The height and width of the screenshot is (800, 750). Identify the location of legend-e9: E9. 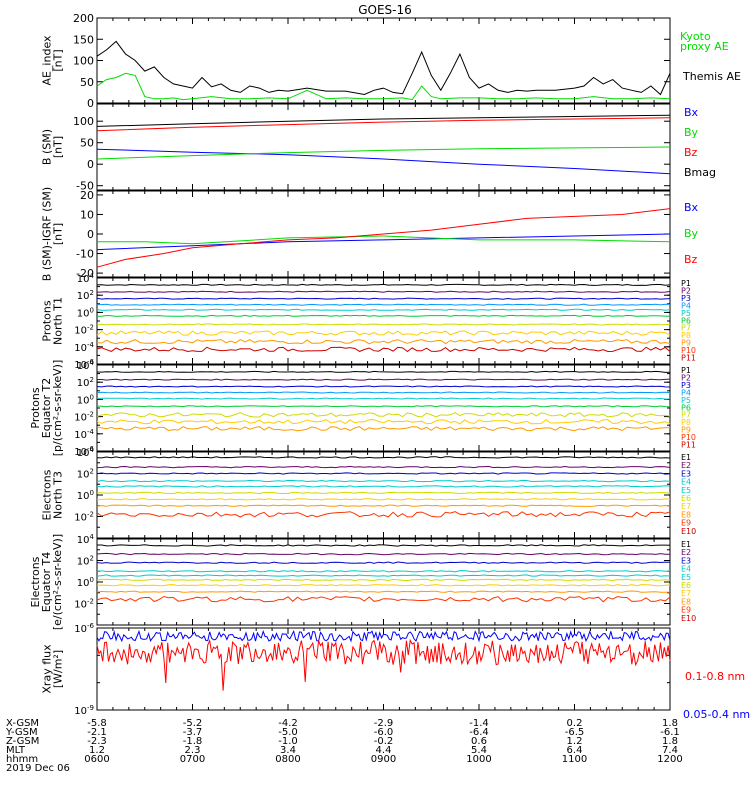
(686, 610).